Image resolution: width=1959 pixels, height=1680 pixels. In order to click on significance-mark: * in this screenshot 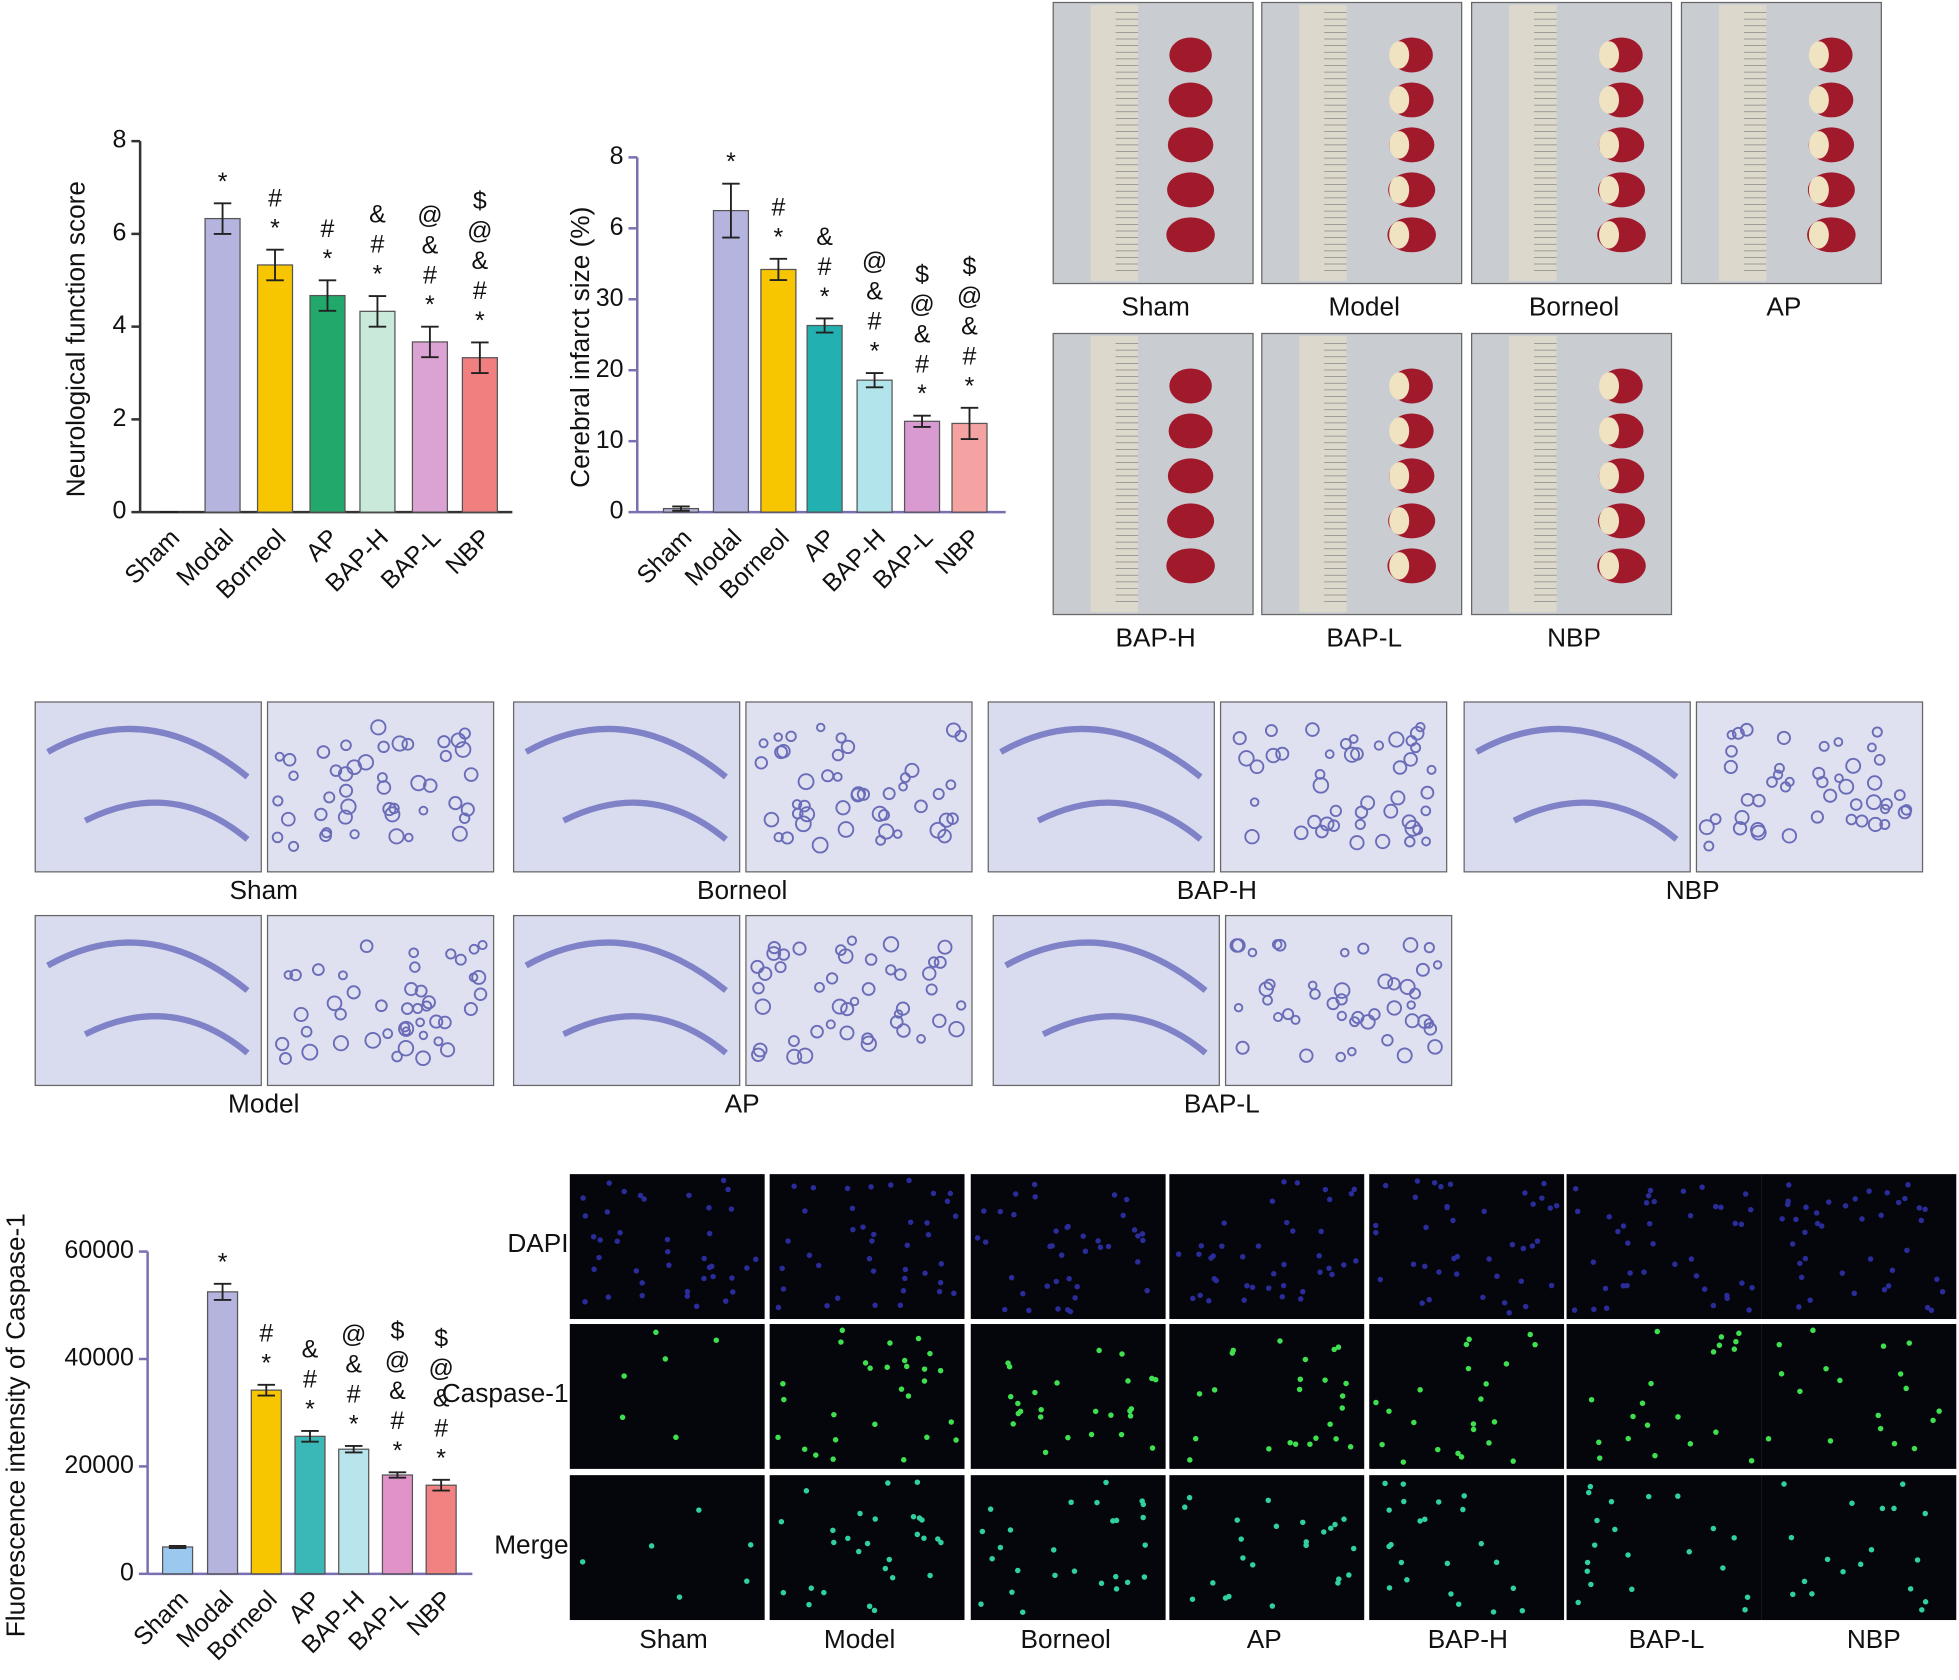, I will do `click(922, 394)`.